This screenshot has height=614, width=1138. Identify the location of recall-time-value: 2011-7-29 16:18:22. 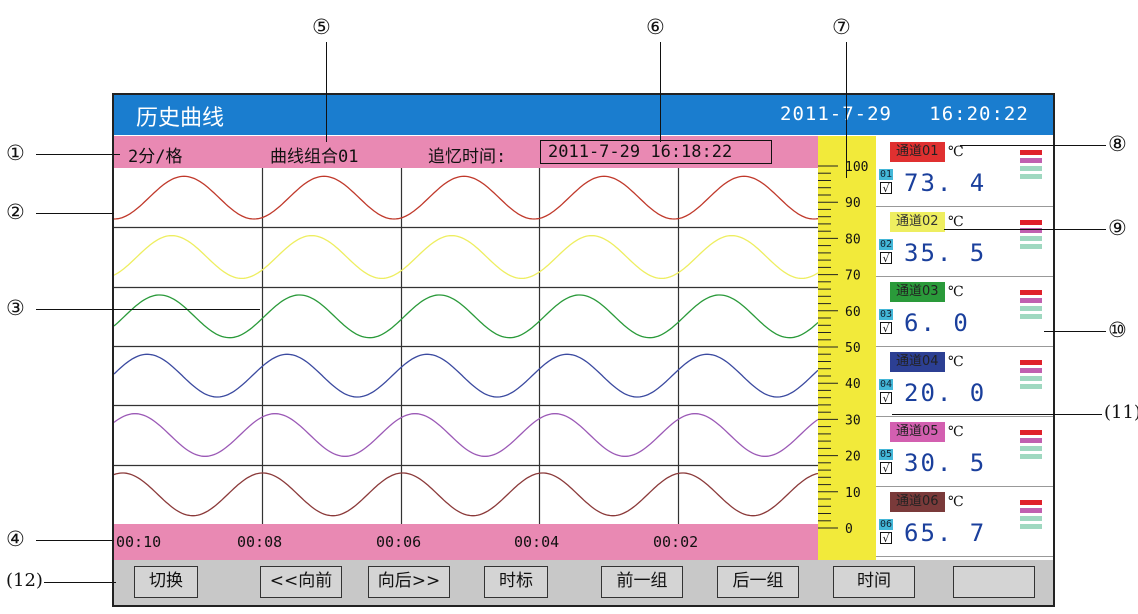
(640, 152).